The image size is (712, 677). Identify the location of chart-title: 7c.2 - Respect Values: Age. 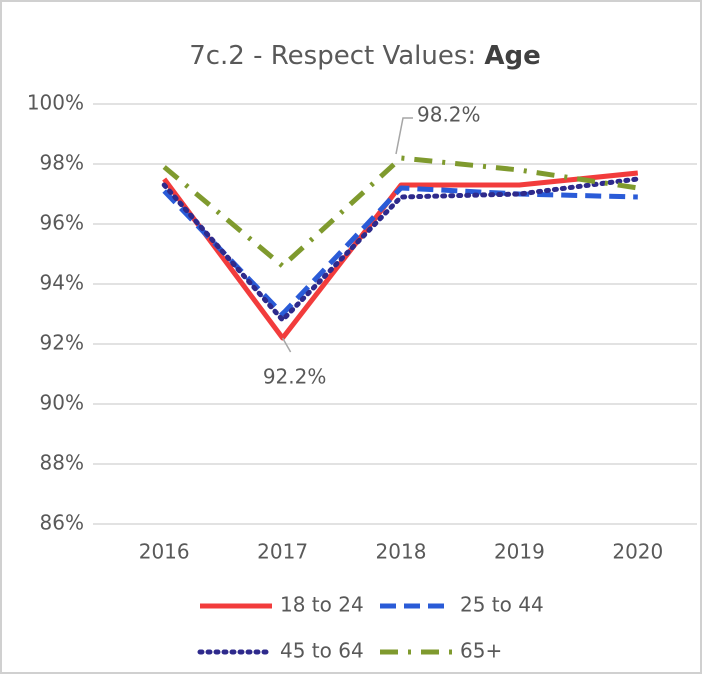
(365, 56).